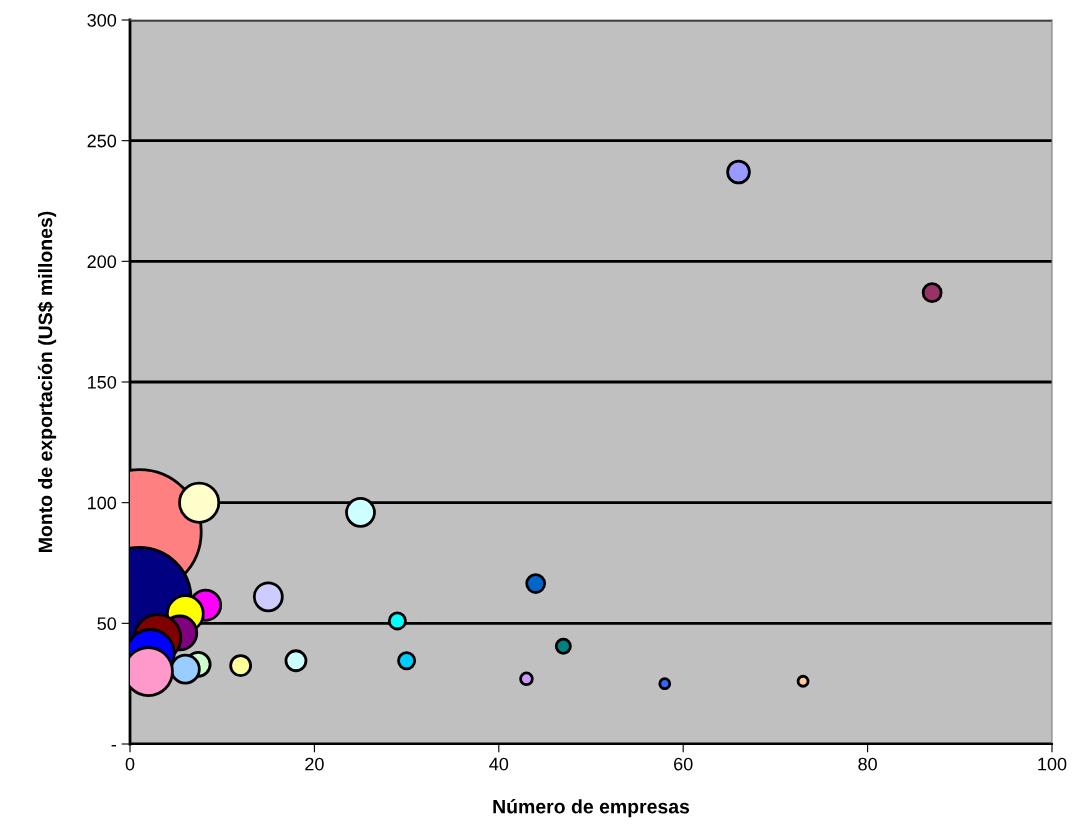 This screenshot has width=1075, height=833. I want to click on x-tick-label: 60, so click(683, 764).